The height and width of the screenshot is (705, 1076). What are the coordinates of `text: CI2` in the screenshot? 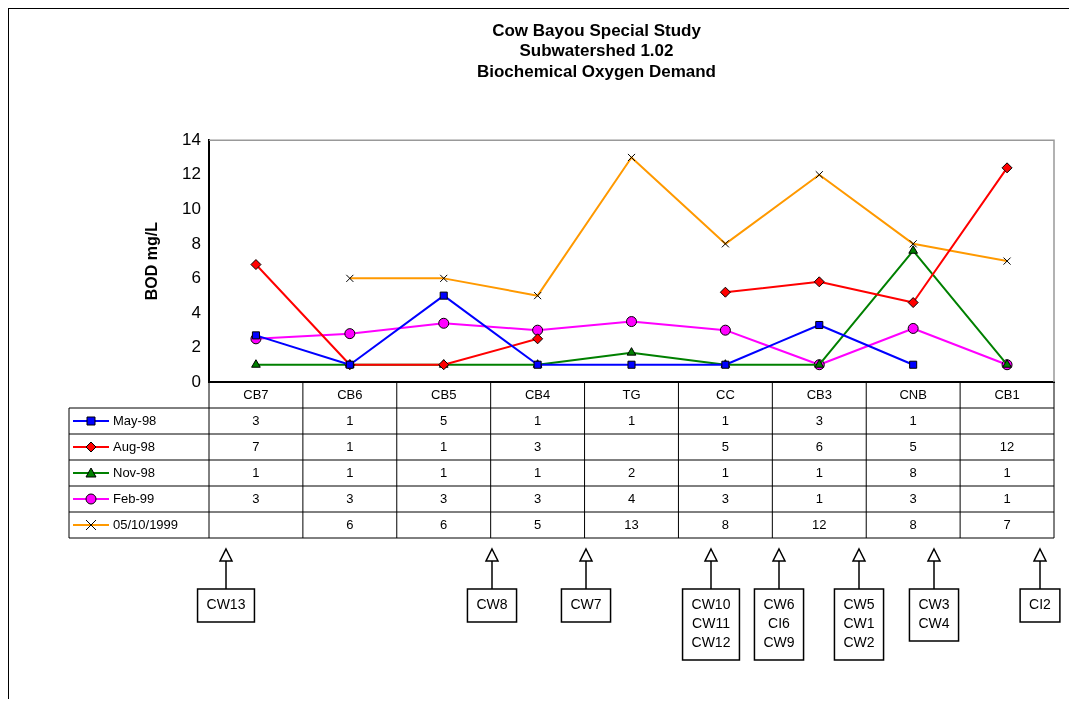 It's located at (1040, 604).